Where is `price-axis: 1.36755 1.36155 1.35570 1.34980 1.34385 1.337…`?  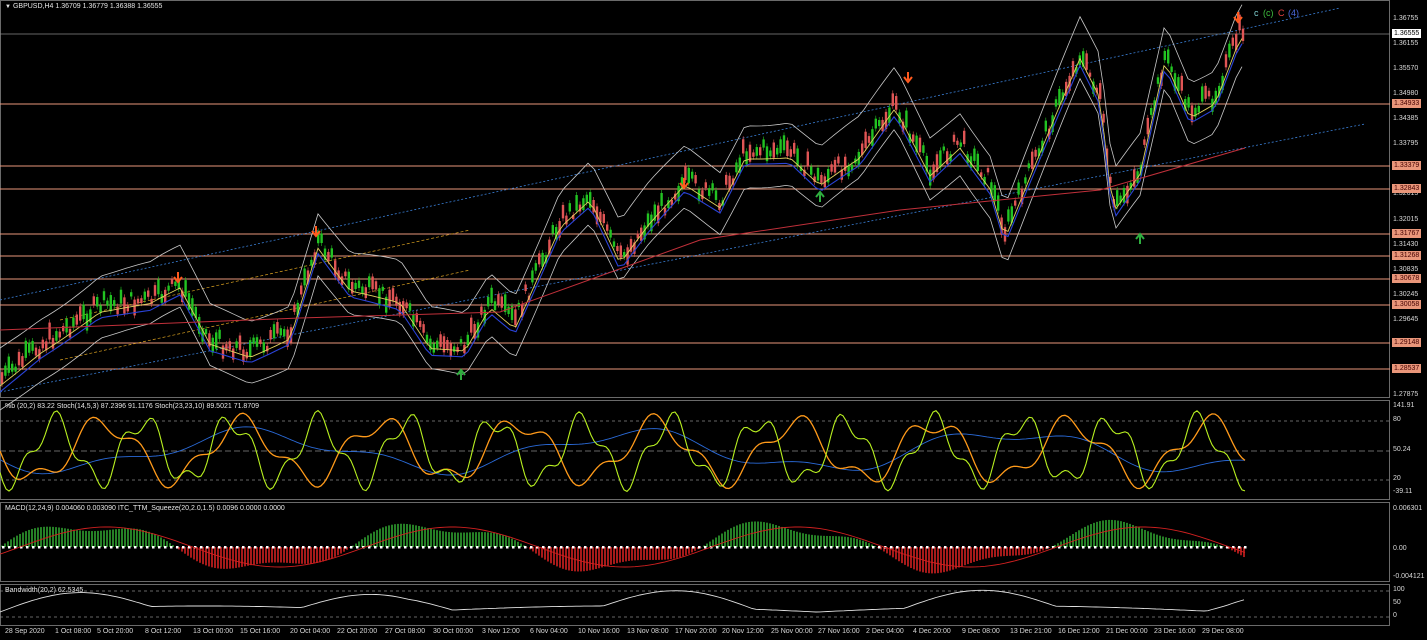 price-axis: 1.36755 1.36155 1.35570 1.34980 1.34385 1.337… is located at coordinates (1408, 320).